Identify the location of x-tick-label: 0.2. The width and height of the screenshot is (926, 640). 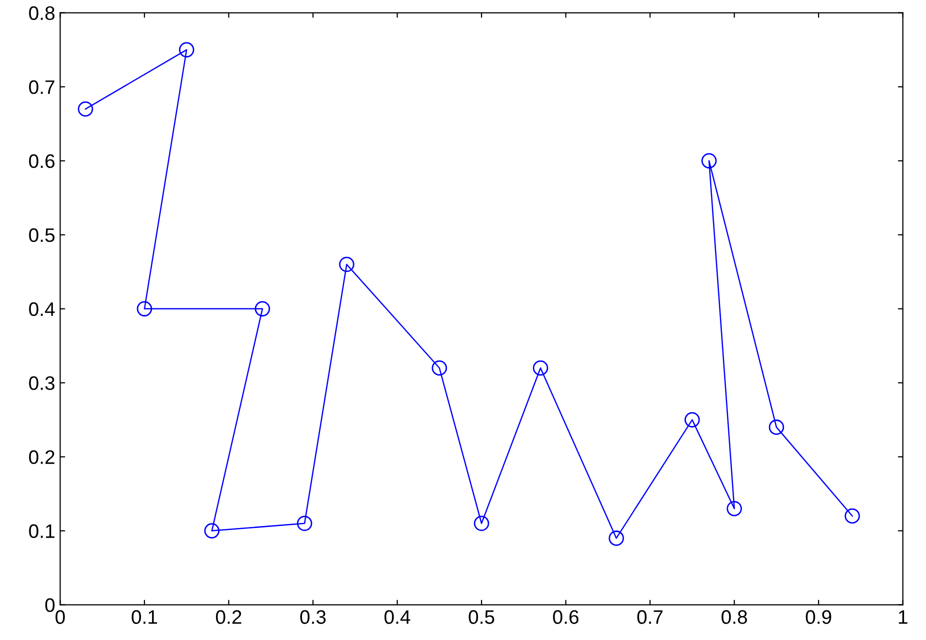
(229, 617).